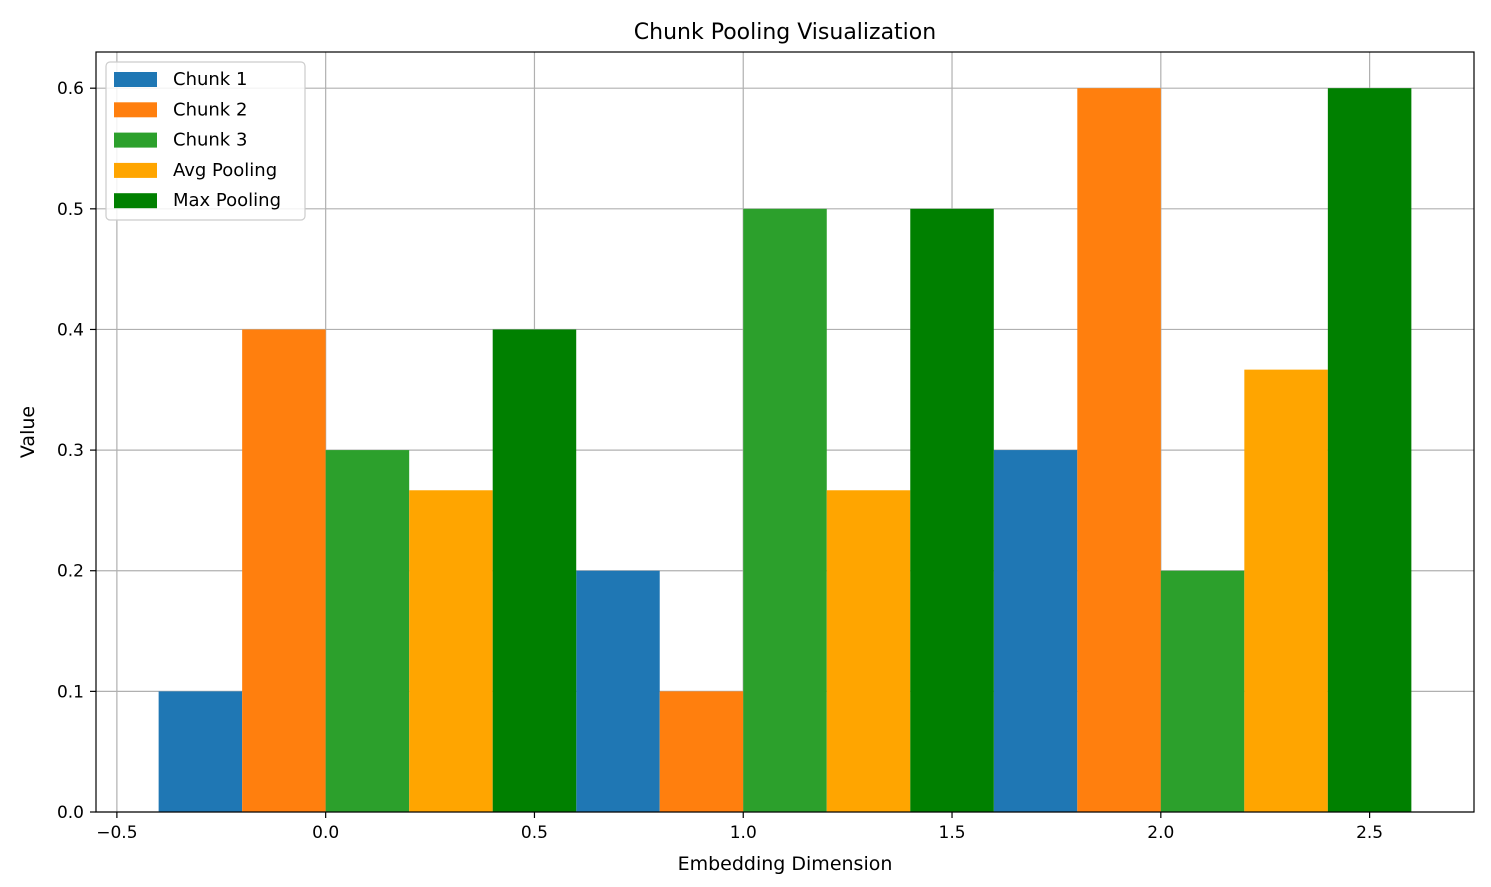 This screenshot has height=887, width=1491. I want to click on y-tick-label: 0.5, so click(70, 210).